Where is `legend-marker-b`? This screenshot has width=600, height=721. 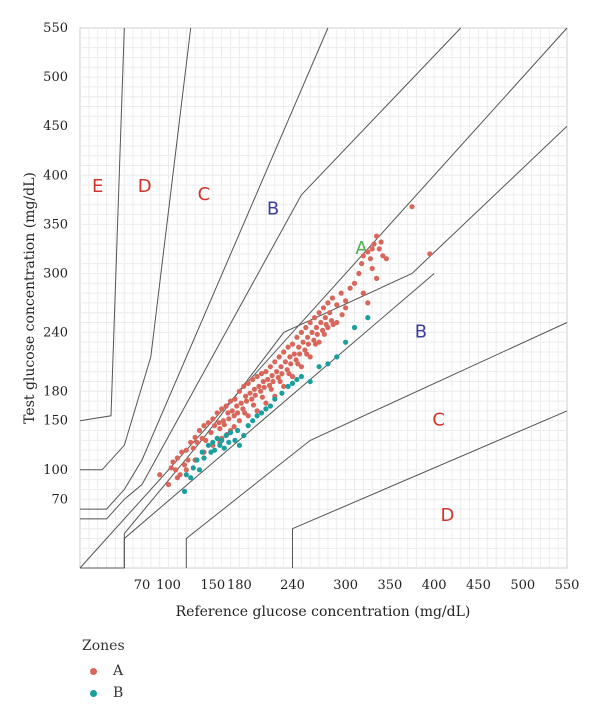
legend-marker-b is located at coordinates (93, 693).